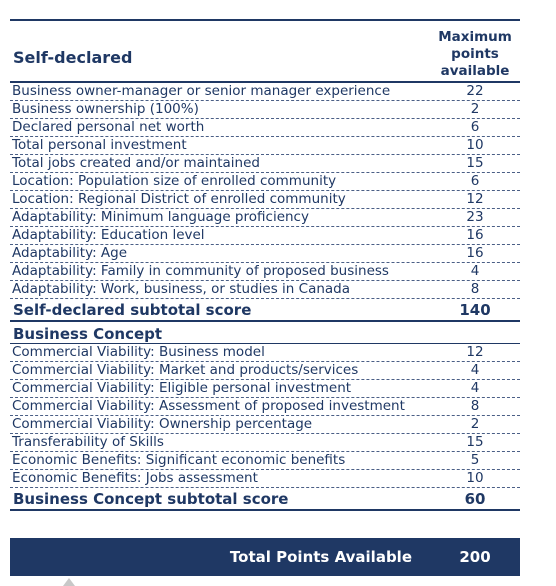  Describe the element at coordinates (265, 128) in the screenshot. I see `table-row: Declared personal net worth 6` at that location.